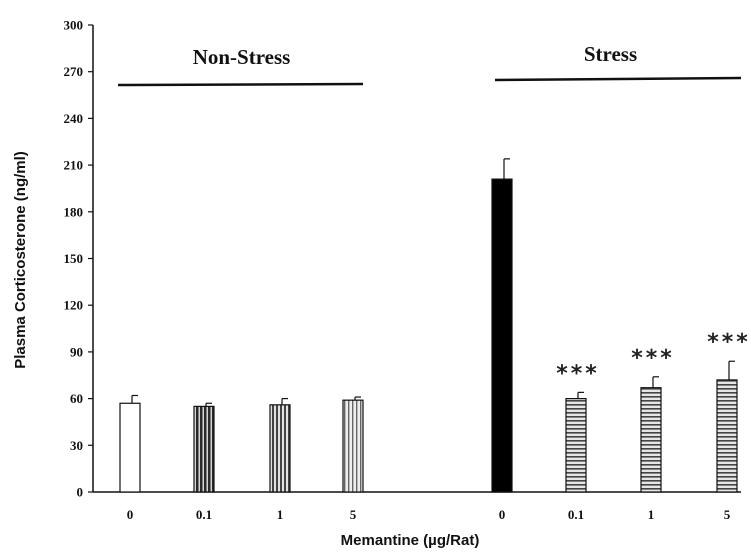 Image resolution: width=751 pixels, height=553 pixels. I want to click on y-tick-label: 90, so click(76, 351).